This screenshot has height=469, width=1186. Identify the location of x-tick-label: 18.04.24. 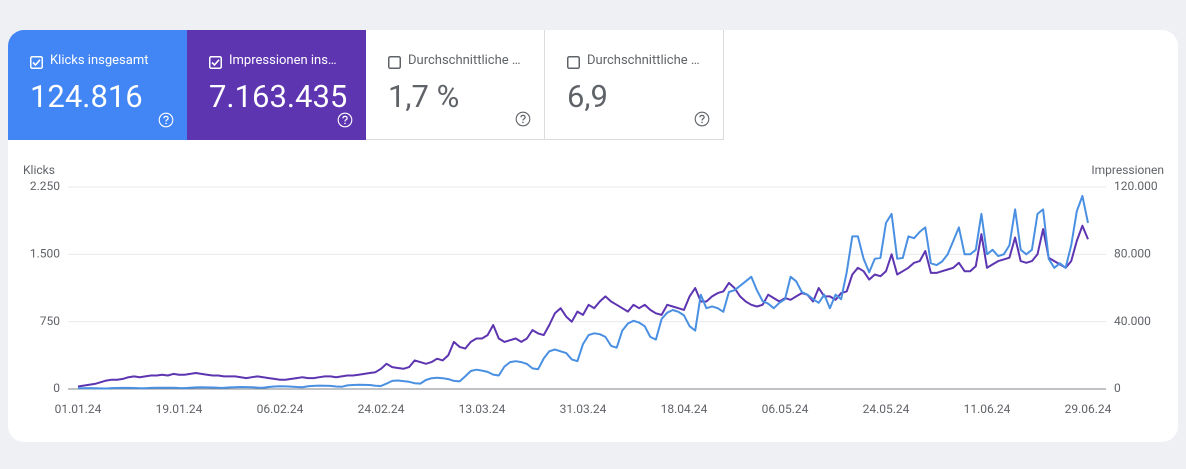
(684, 409).